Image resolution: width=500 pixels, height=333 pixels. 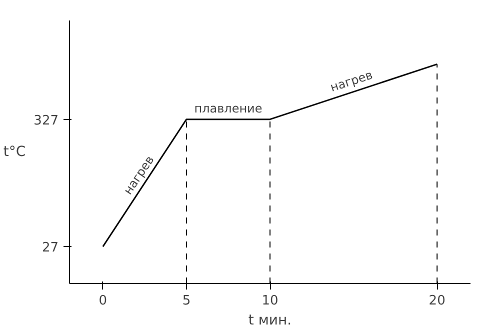 What do you see at coordinates (351, 81) in the screenshot?
I see `annotation: нагрев` at bounding box center [351, 81].